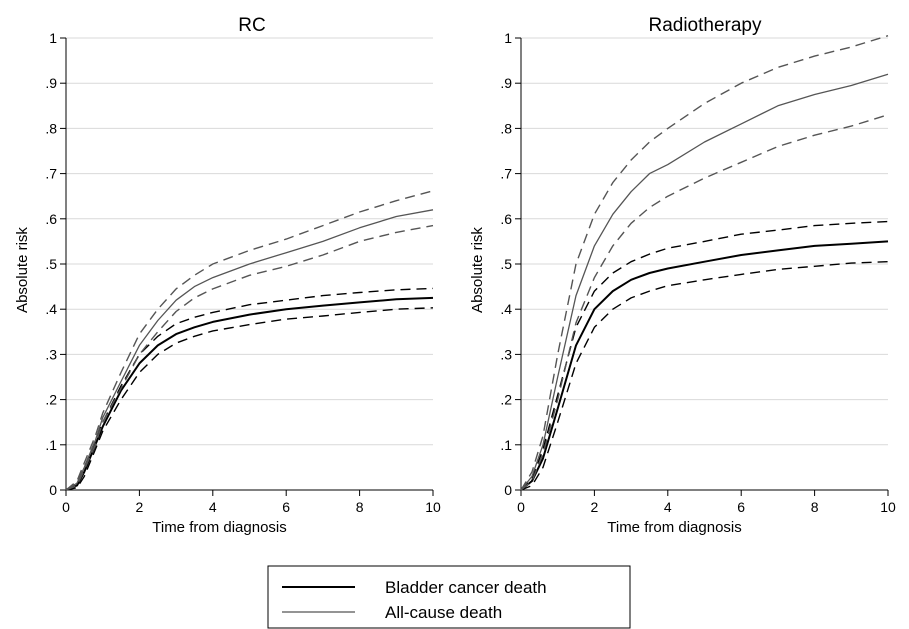 This screenshot has width=909, height=629. Describe the element at coordinates (705, 25) in the screenshot. I see `chart-title: Radiotherapy` at that location.